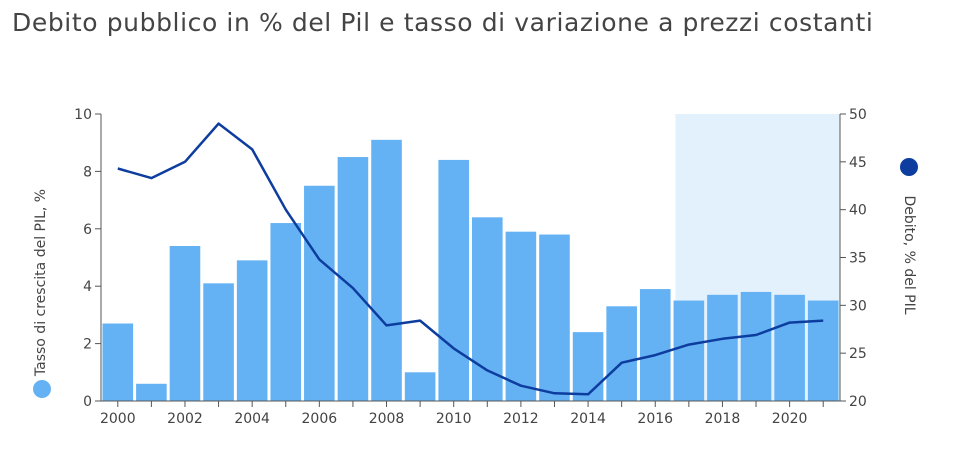 Image resolution: width=961 pixels, height=454 pixels. Describe the element at coordinates (41, 283) in the screenshot. I see `left-axis-title: Tasso di crescita del PIL, %` at that location.